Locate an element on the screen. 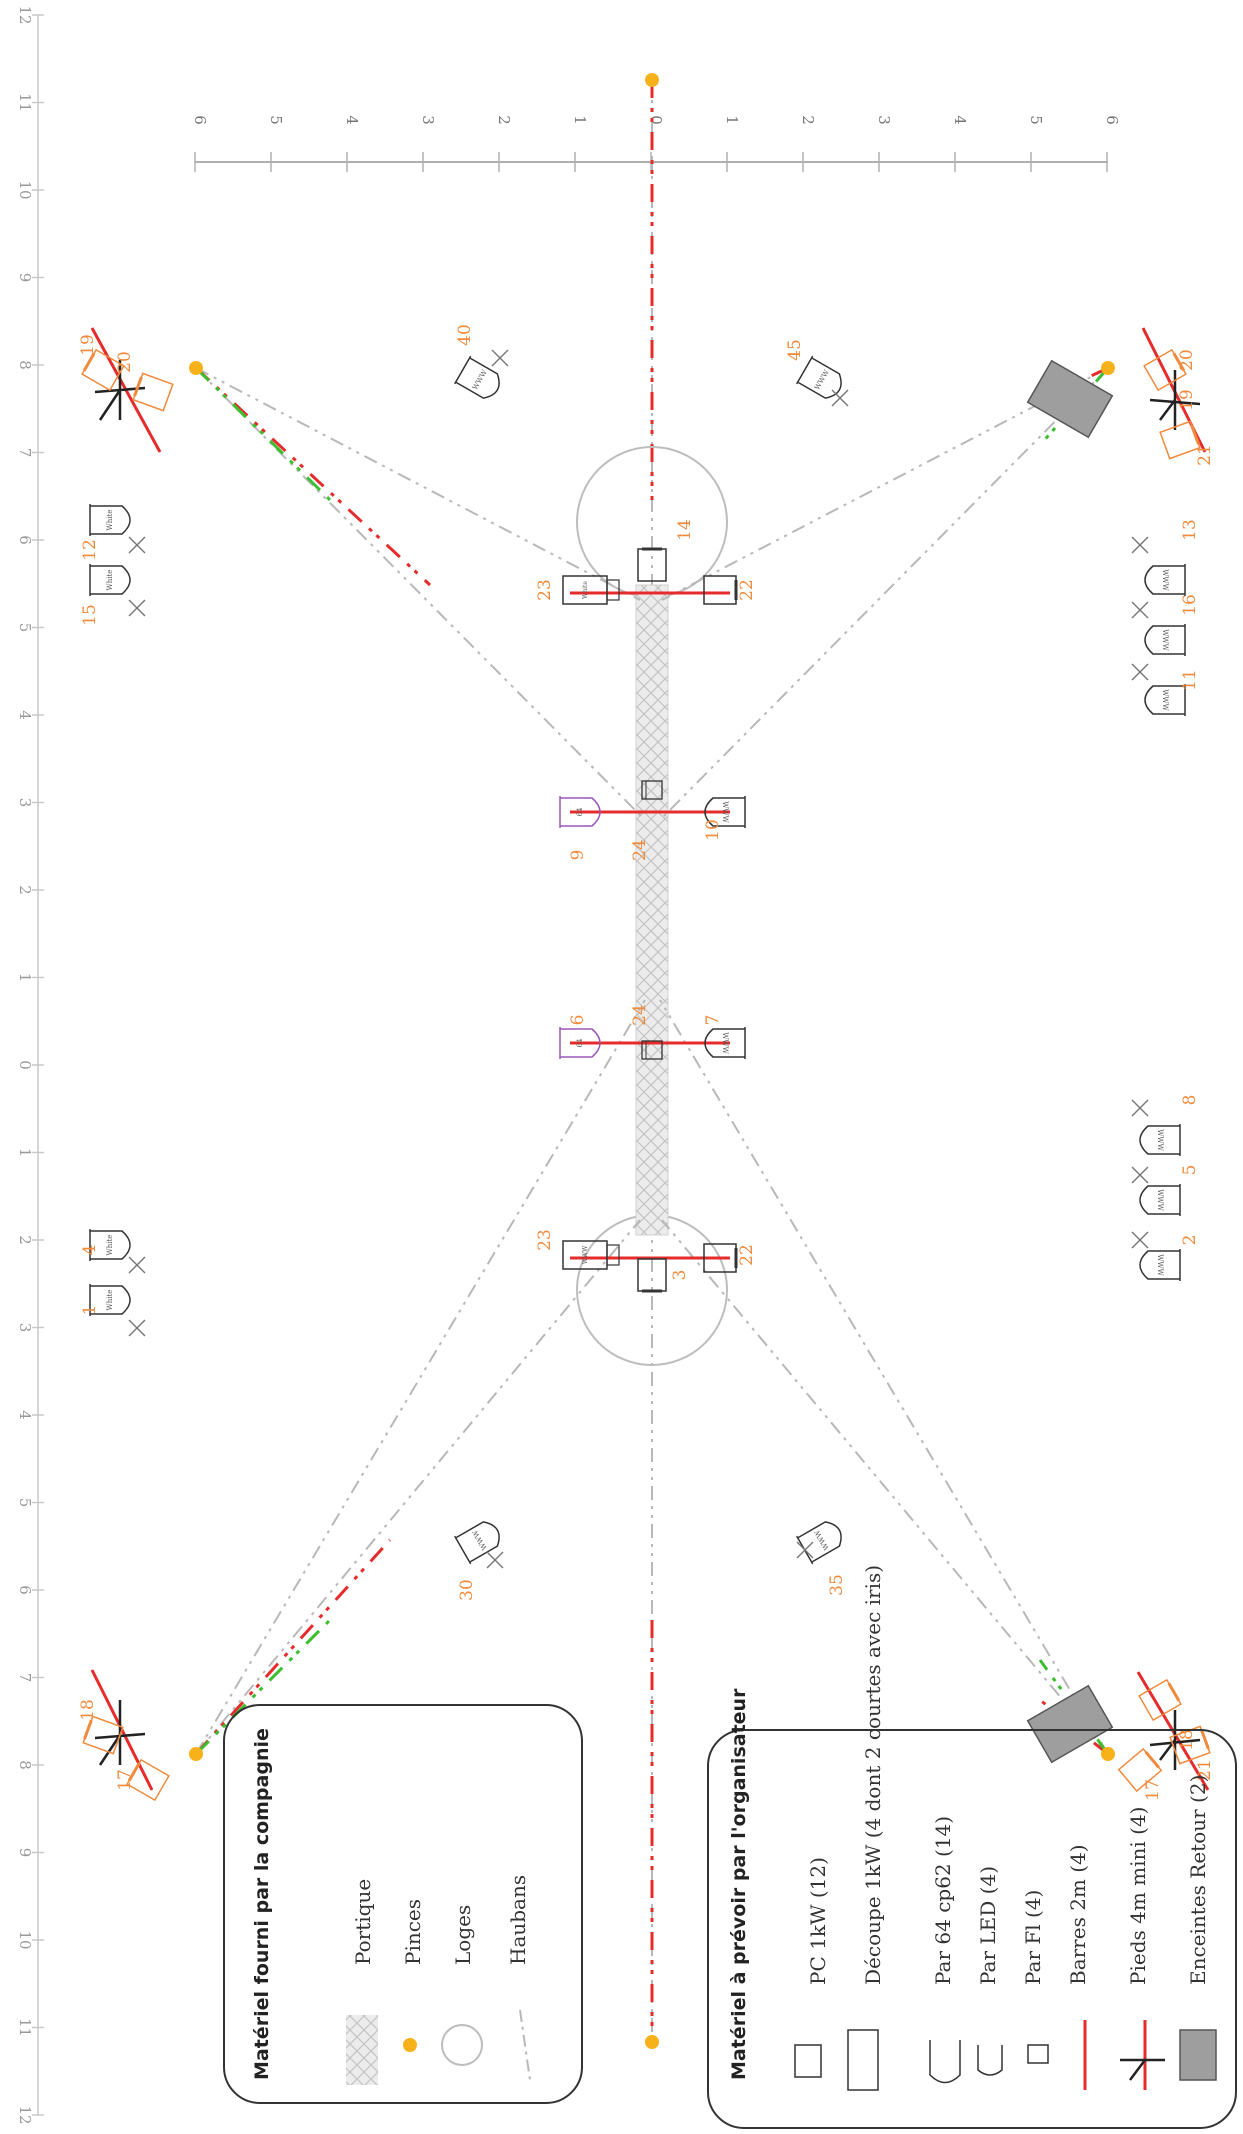 The height and width of the screenshot is (2134, 1243). par-5: WWW is located at coordinates (1160, 1200).